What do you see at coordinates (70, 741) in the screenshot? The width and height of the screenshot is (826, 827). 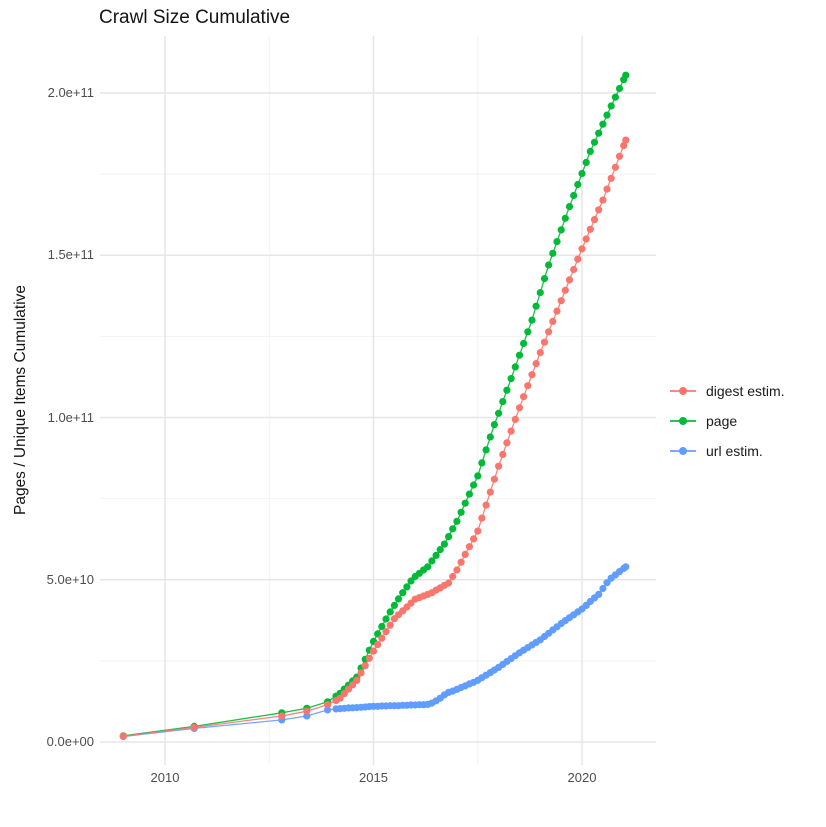 I see `y-tick-label: 0.0e+00` at bounding box center [70, 741].